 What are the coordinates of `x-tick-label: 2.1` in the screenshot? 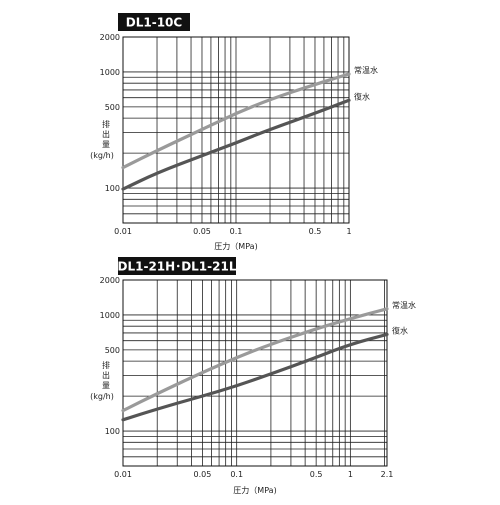 It's located at (387, 474).